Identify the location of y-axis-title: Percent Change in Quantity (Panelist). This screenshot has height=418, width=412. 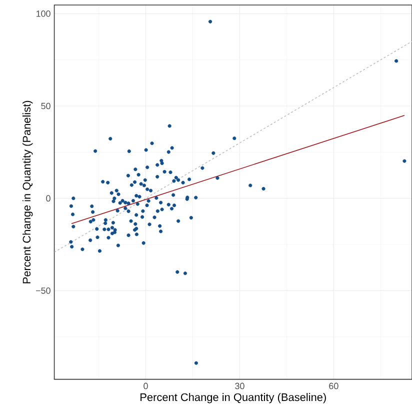
(27, 192).